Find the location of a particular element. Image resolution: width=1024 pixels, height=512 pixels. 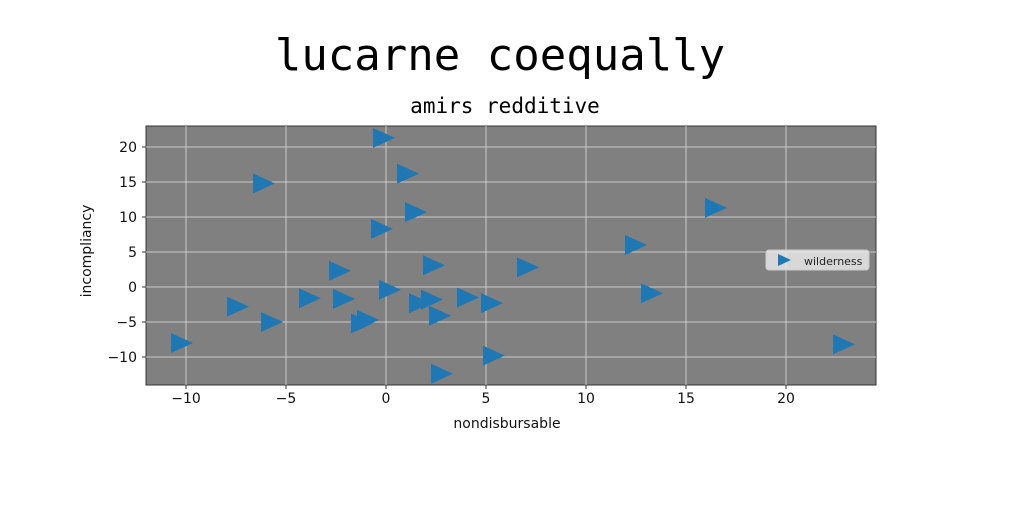

chart-subtitle: amirs redditive is located at coordinates (505, 106).